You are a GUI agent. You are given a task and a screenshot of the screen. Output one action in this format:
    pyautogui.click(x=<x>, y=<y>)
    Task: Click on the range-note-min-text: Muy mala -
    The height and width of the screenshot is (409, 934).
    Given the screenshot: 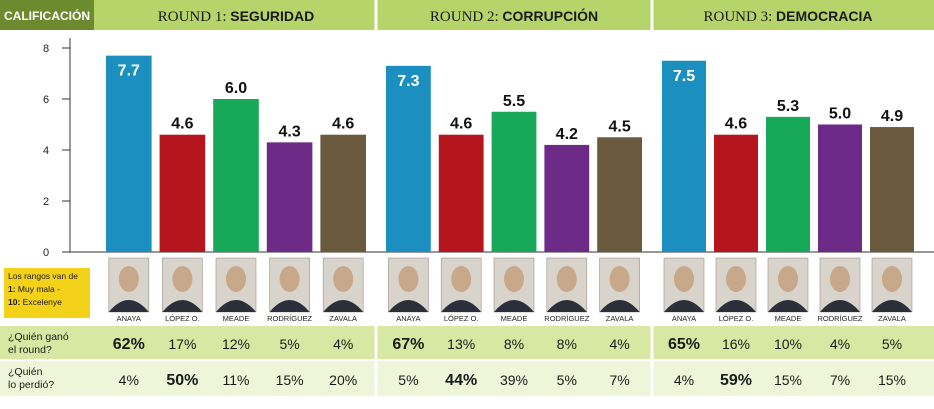 What is the action you would take?
    pyautogui.click(x=38, y=289)
    